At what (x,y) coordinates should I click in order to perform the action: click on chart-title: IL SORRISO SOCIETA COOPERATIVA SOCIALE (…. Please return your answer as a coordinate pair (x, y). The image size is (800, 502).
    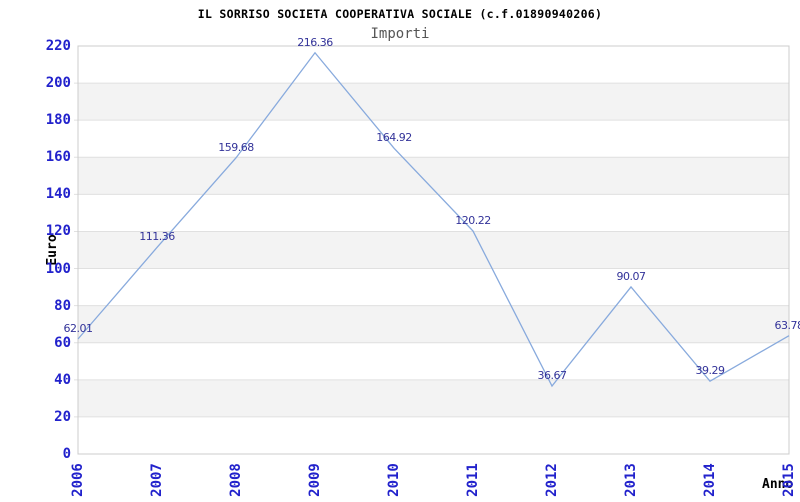
    Looking at the image, I should click on (400, 14).